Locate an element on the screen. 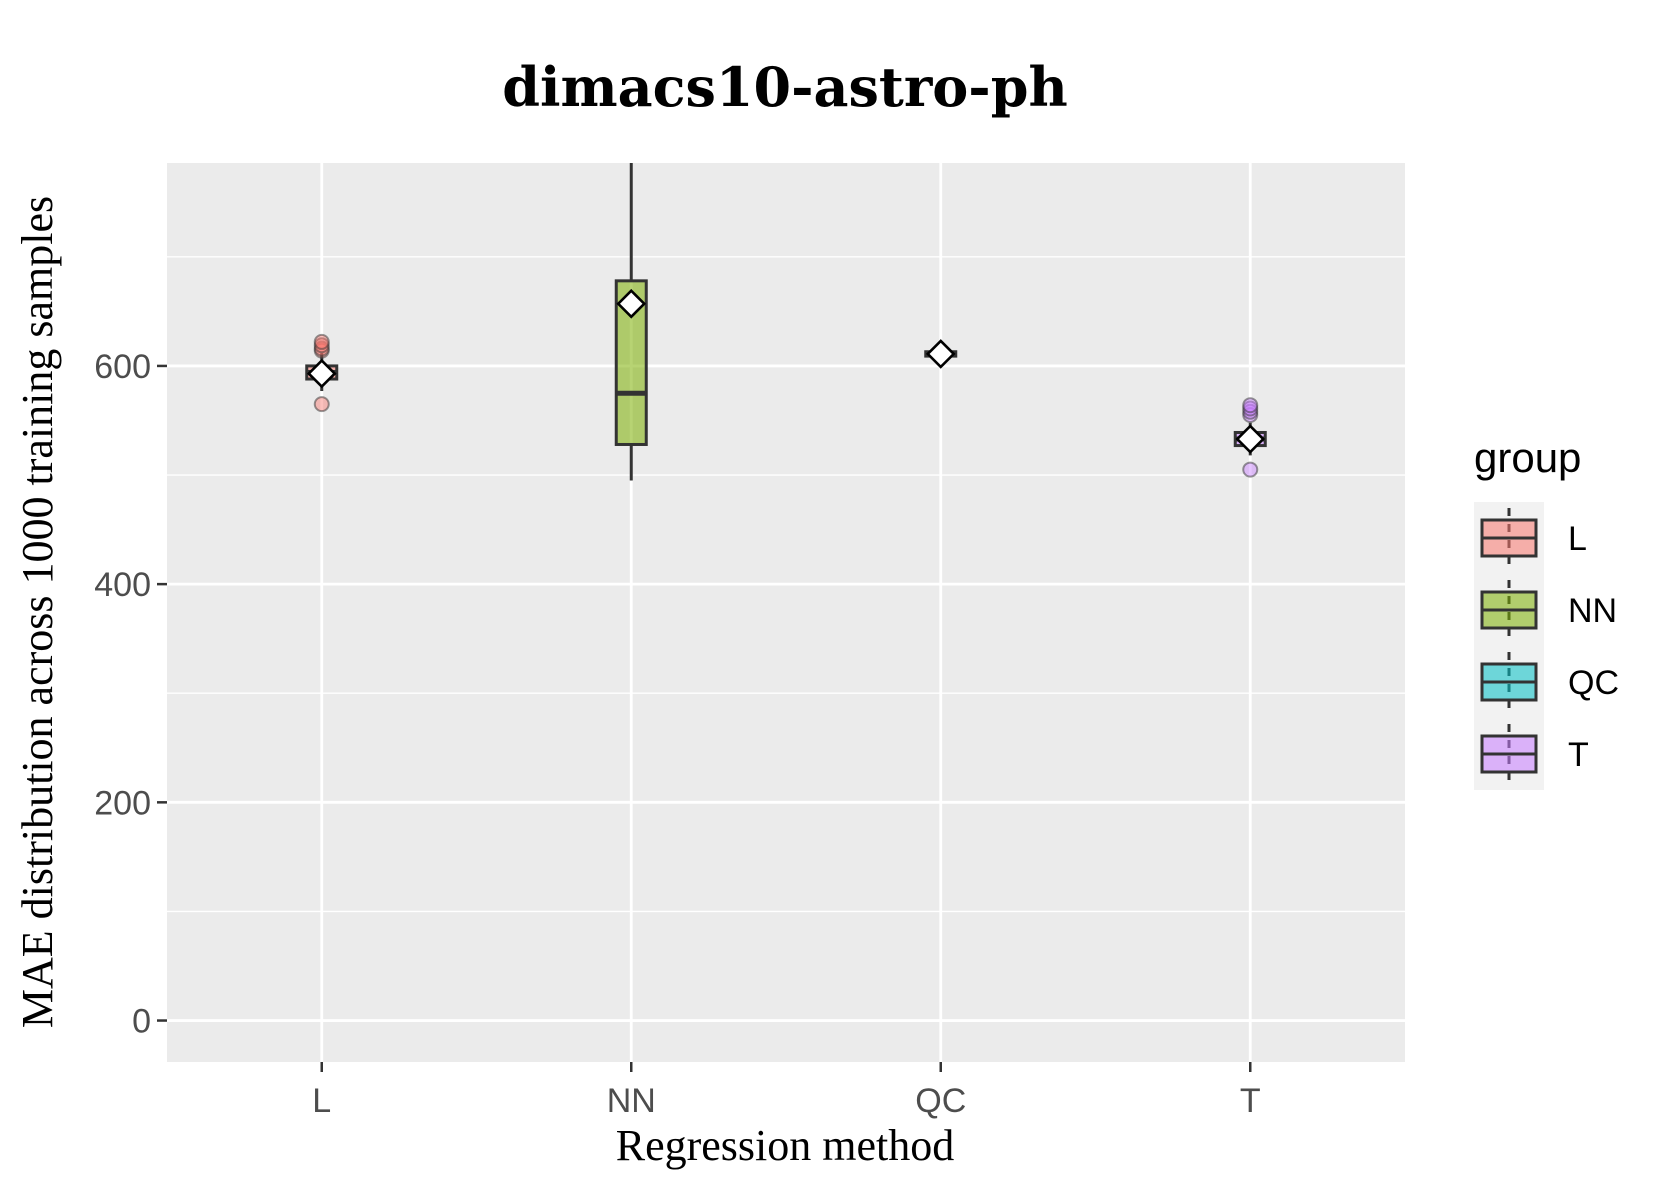 This screenshot has height=1181, width=1653. legend-item-L: L is located at coordinates (1533, 538).